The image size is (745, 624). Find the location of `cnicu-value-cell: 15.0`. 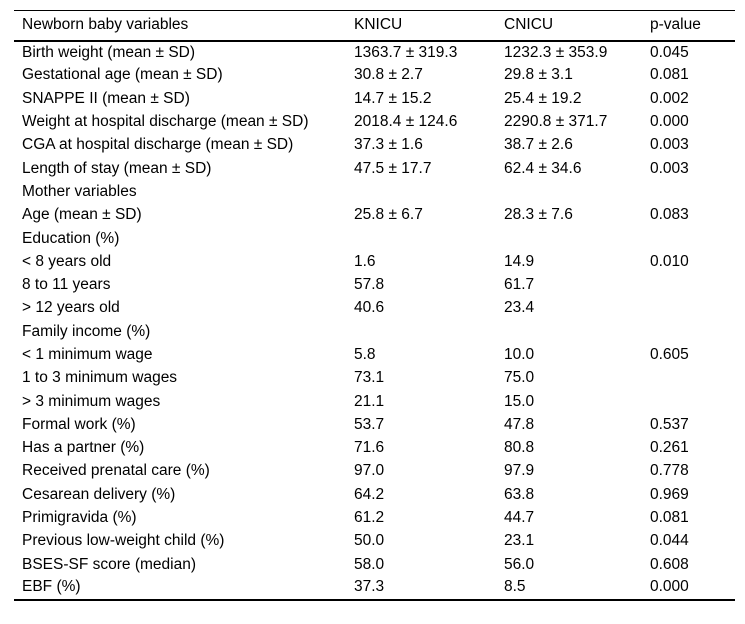

cnicu-value-cell: 15.0 is located at coordinates (519, 401).